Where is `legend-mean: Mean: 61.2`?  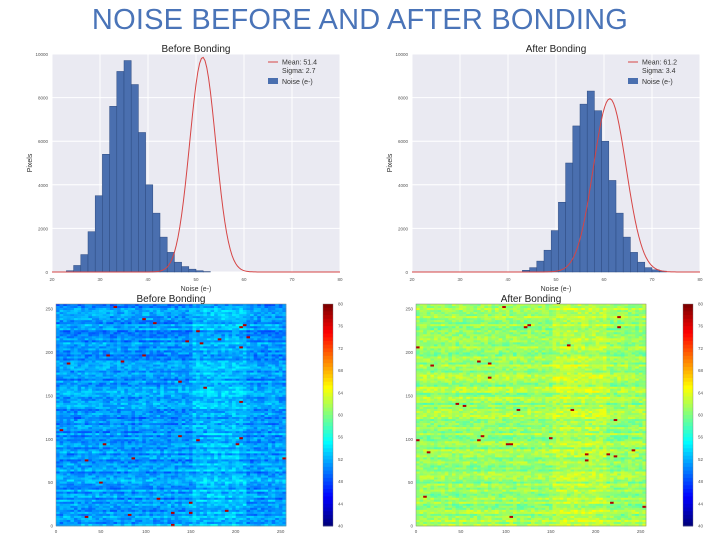 legend-mean: Mean: 61.2 is located at coordinates (659, 63).